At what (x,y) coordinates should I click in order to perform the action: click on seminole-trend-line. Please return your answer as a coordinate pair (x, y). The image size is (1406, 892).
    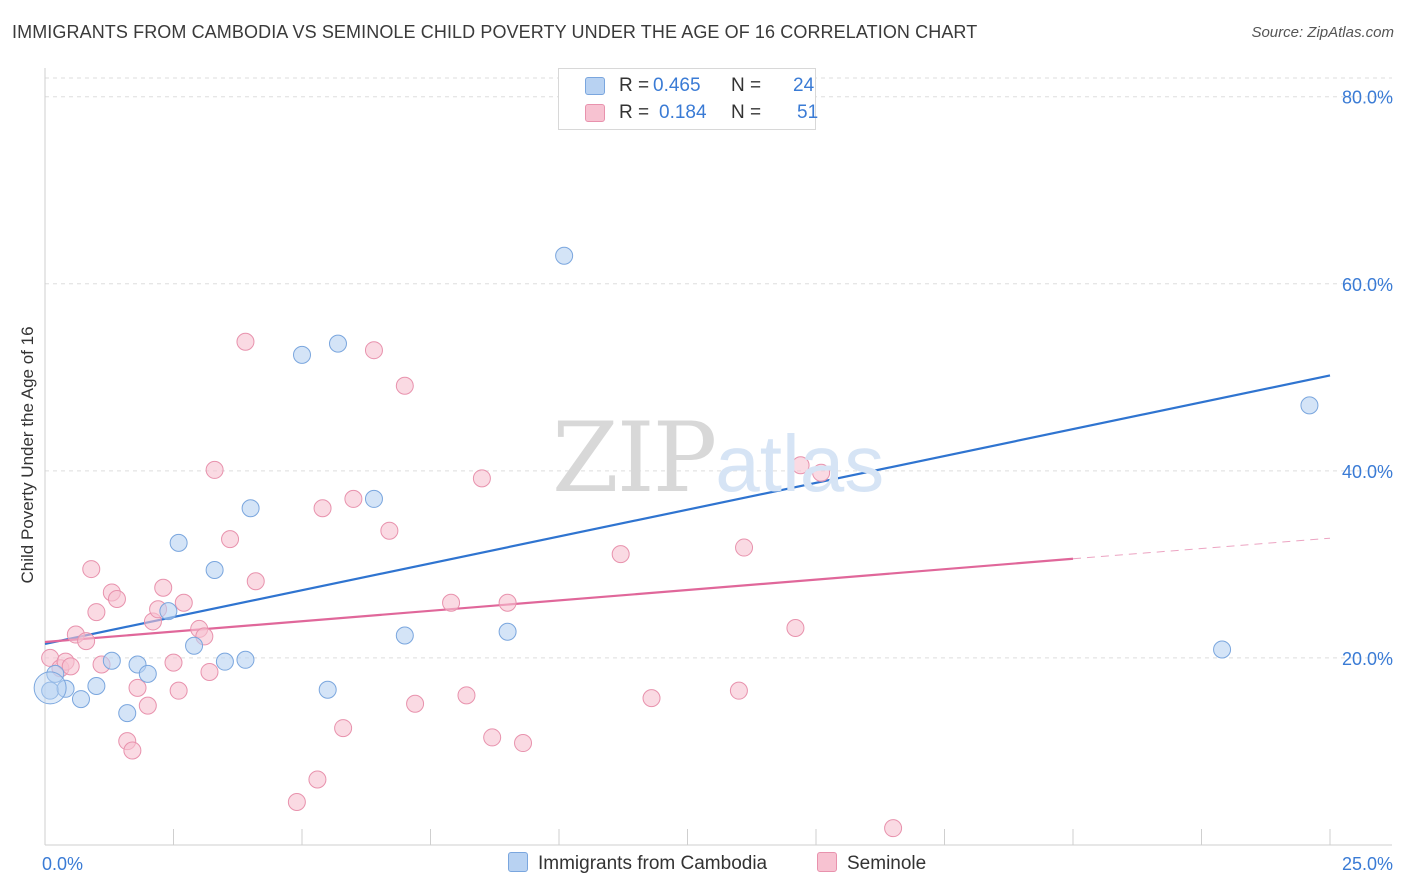
    Looking at the image, I should click on (559, 600).